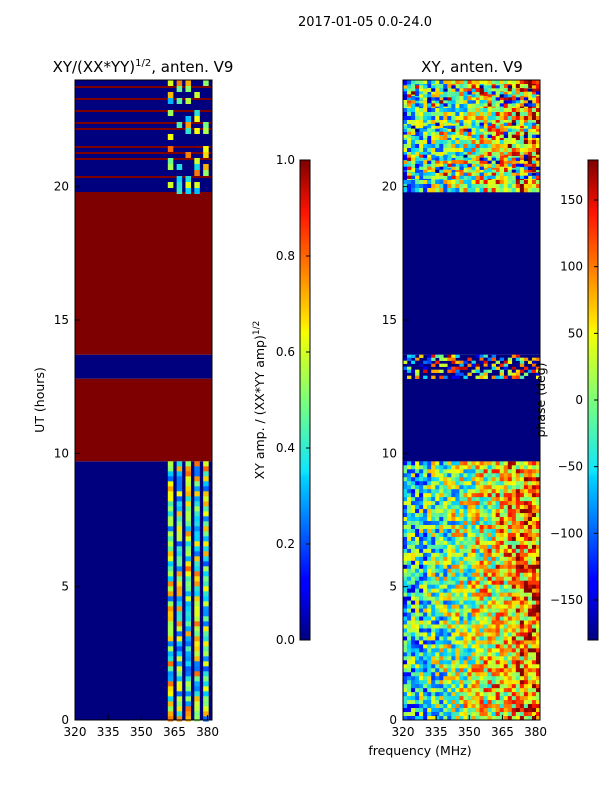 The image size is (600, 800). What do you see at coordinates (566, 600) in the screenshot?
I see `colorbar-tick-label: −150` at bounding box center [566, 600].